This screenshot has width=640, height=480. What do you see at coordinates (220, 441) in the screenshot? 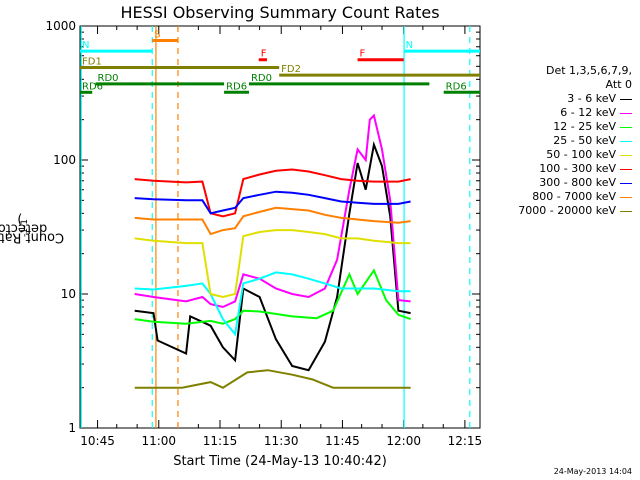
I see `x-tick-label: 11:15` at bounding box center [220, 441].